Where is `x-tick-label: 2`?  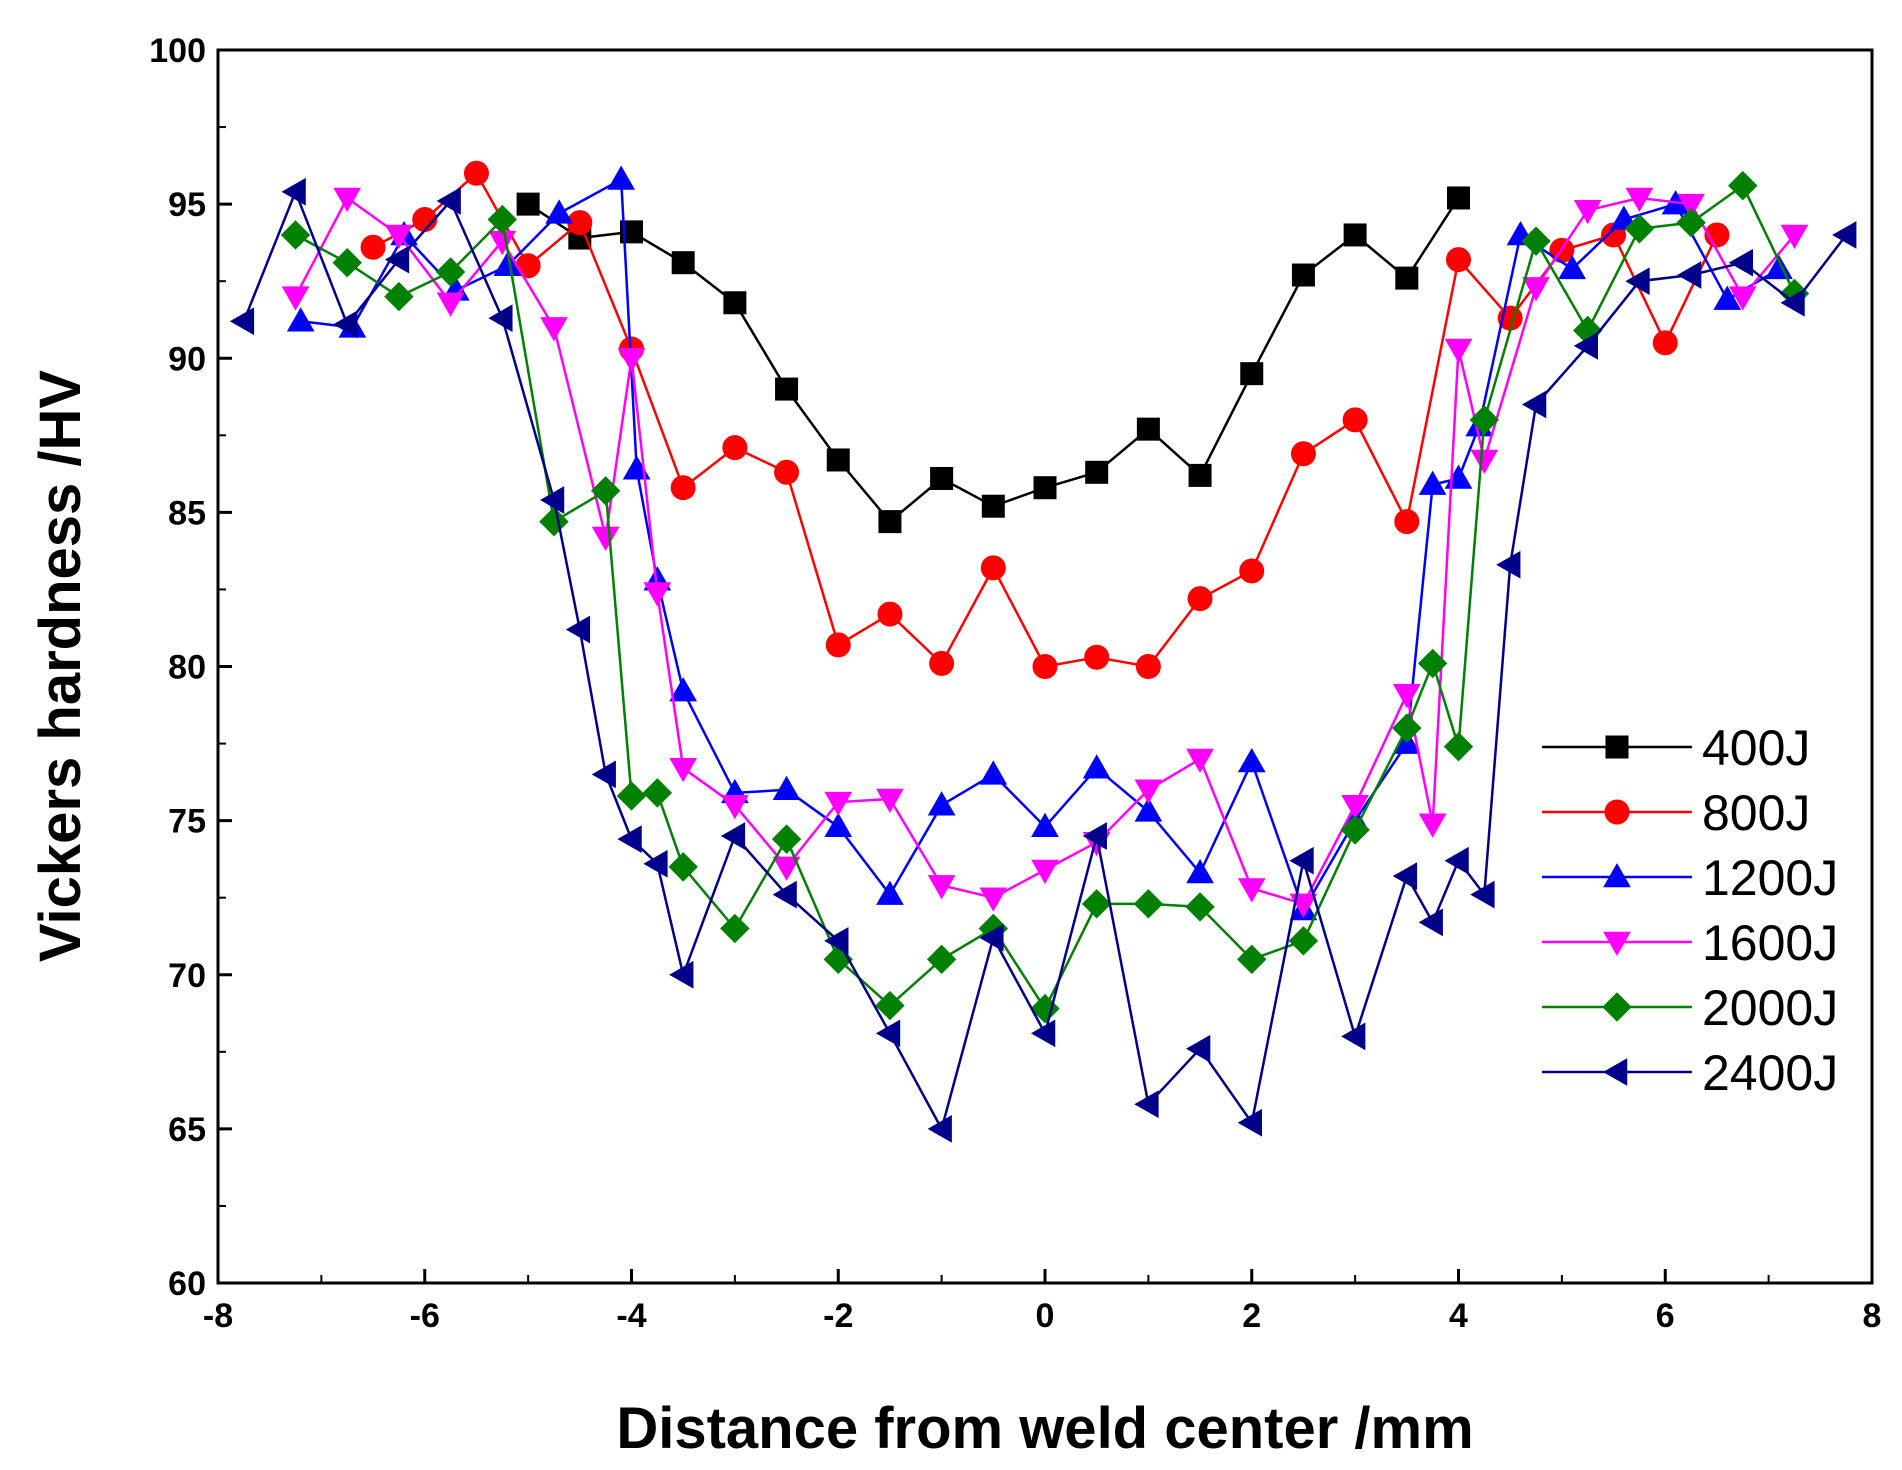
x-tick-label: 2 is located at coordinates (1251, 1316).